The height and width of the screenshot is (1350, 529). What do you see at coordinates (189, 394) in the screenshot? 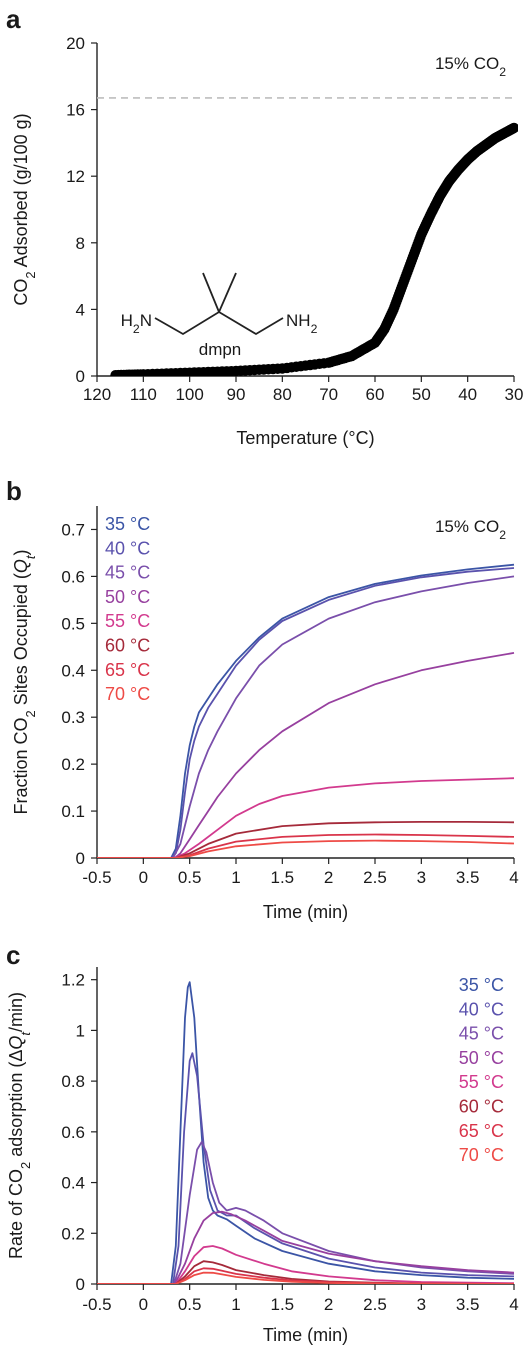
I see `x-tick-label: 100` at bounding box center [189, 394].